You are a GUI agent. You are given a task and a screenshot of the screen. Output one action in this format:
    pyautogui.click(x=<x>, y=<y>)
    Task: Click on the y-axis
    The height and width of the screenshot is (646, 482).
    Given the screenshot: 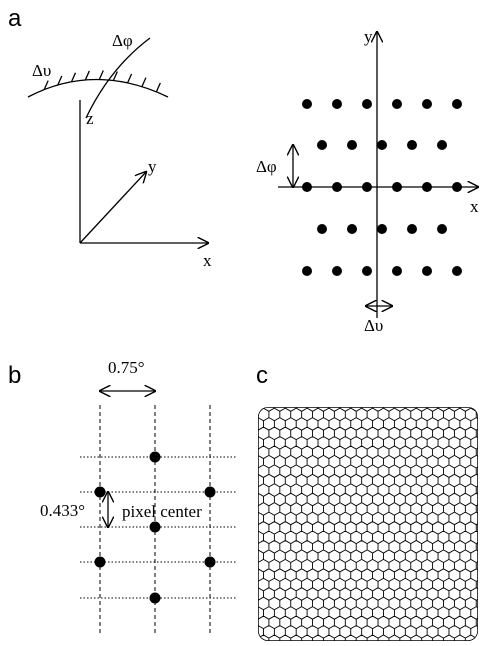 What is the action you would take?
    pyautogui.click(x=112, y=208)
    